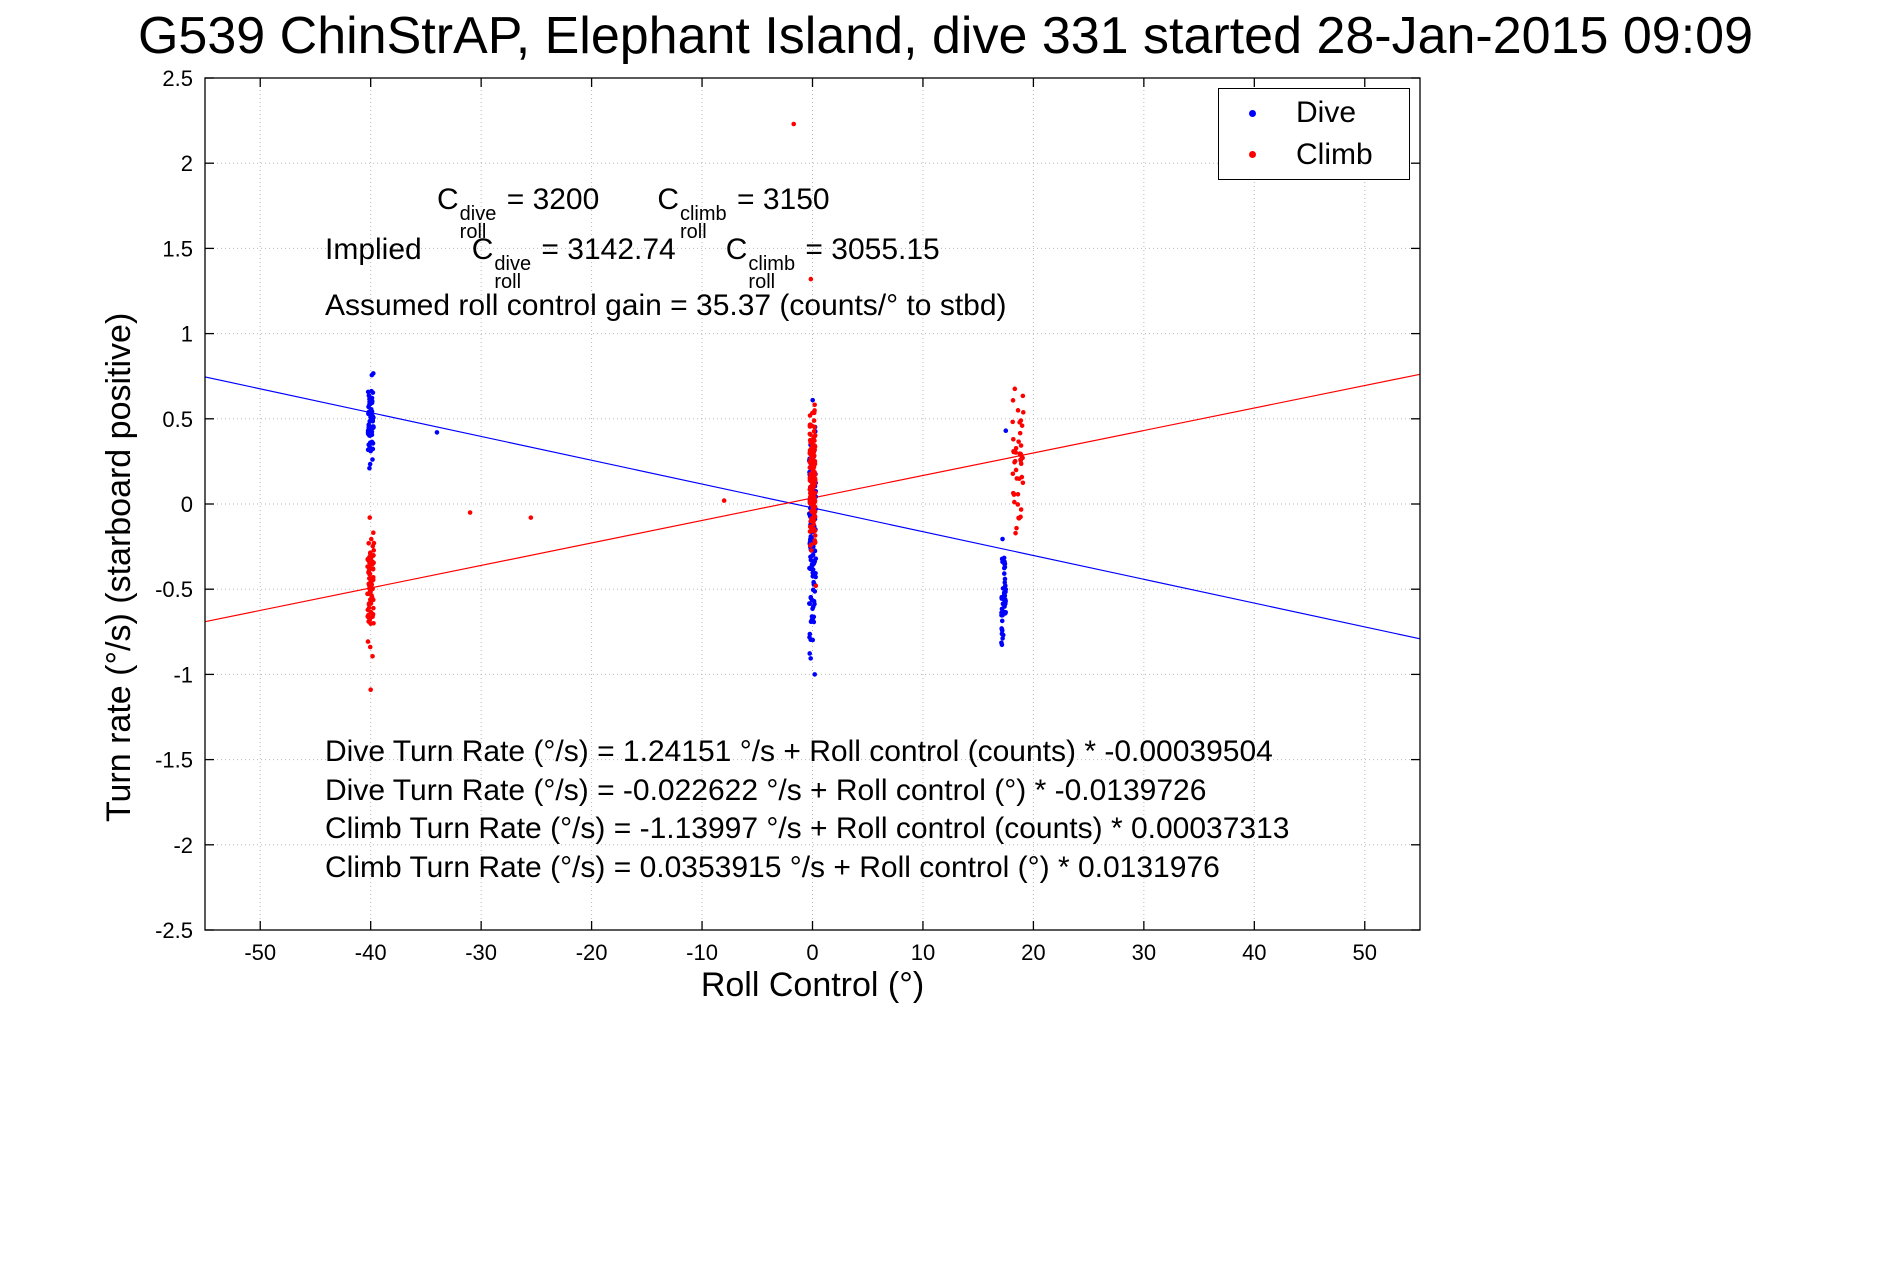  I want to click on y-tick-label: 1, so click(187, 334).